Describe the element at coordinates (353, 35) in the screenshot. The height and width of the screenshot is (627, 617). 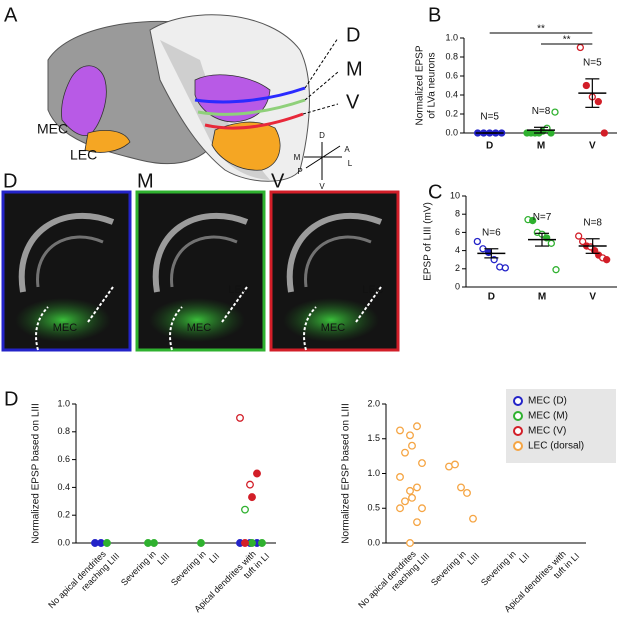
I see `level-label: D` at that location.